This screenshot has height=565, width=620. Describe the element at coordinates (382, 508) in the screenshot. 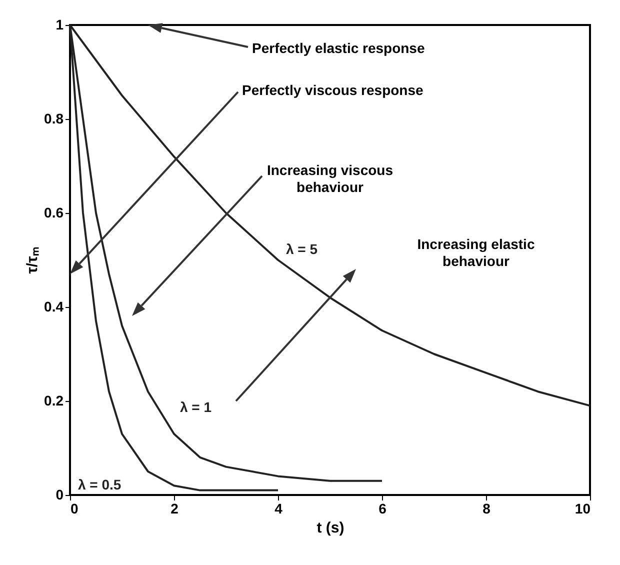

I see `x-tick-label: 6` at that location.